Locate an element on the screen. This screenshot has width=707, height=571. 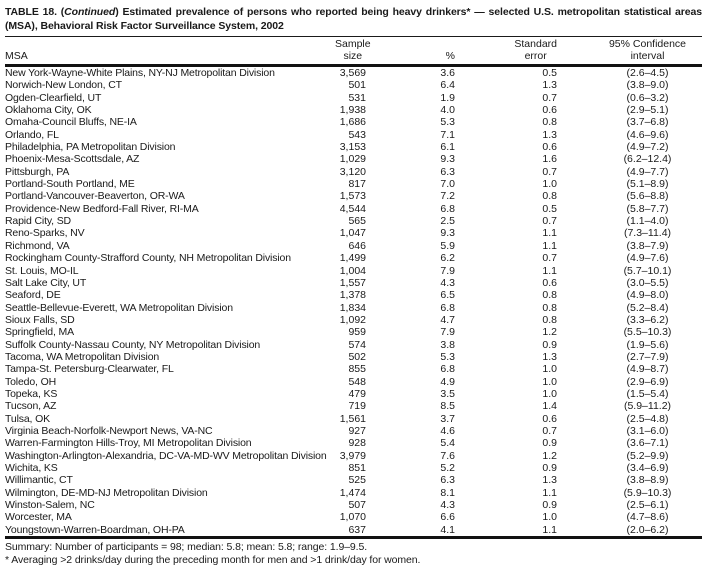
sample-size-cell: 543 is located at coordinates (357, 134).